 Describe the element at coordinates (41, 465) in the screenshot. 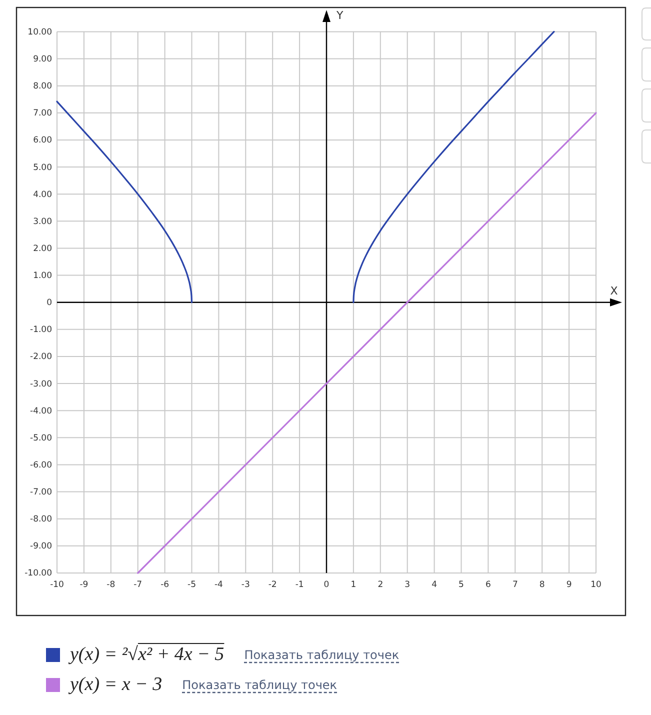

I see `y-tick-label: -6.00` at that location.